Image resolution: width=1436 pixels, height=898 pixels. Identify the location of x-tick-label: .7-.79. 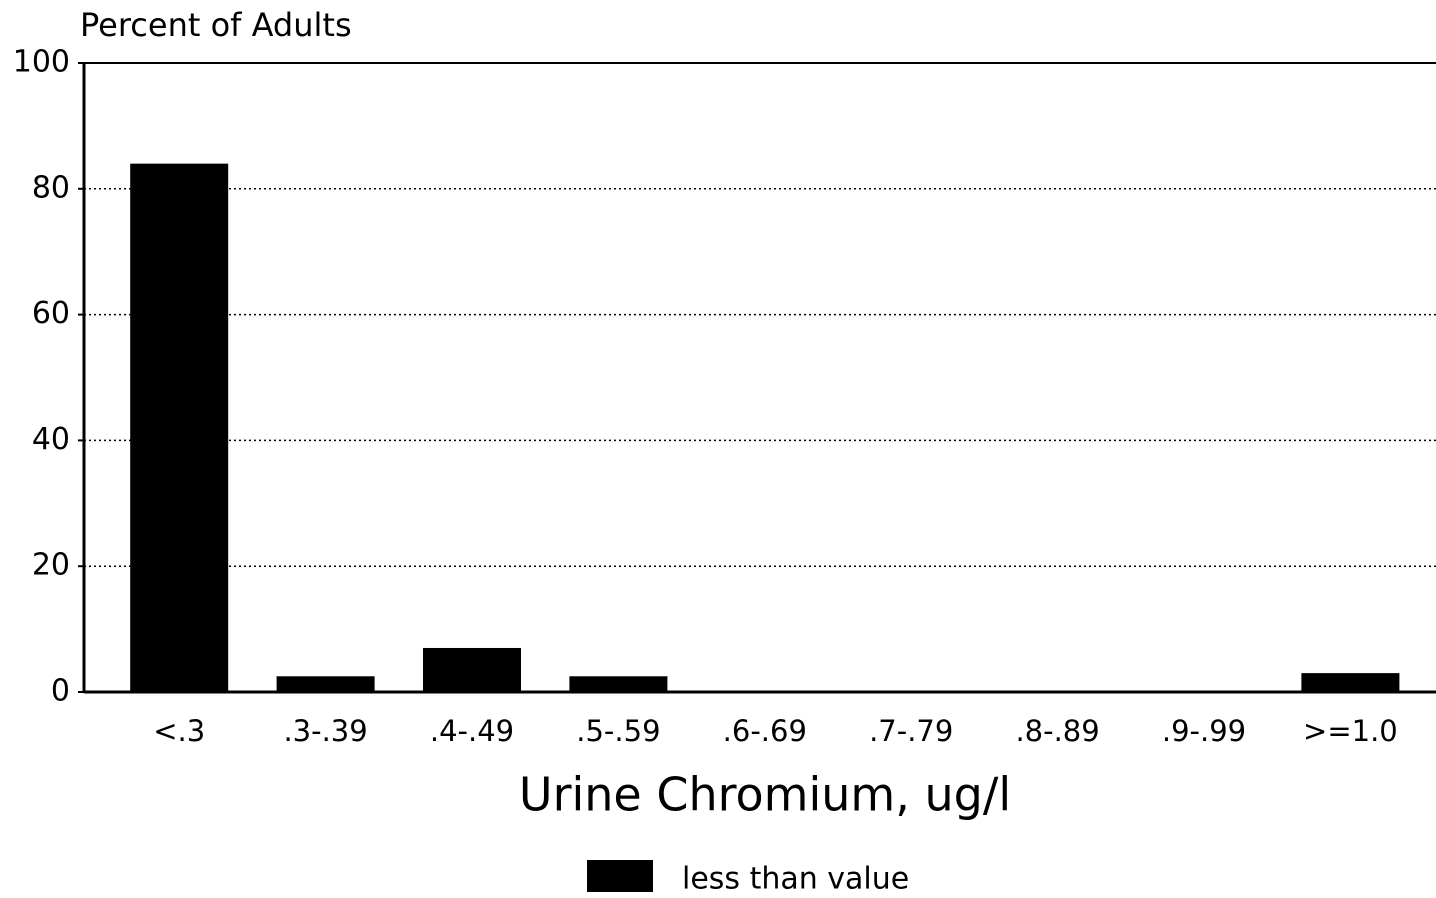
(911, 731).